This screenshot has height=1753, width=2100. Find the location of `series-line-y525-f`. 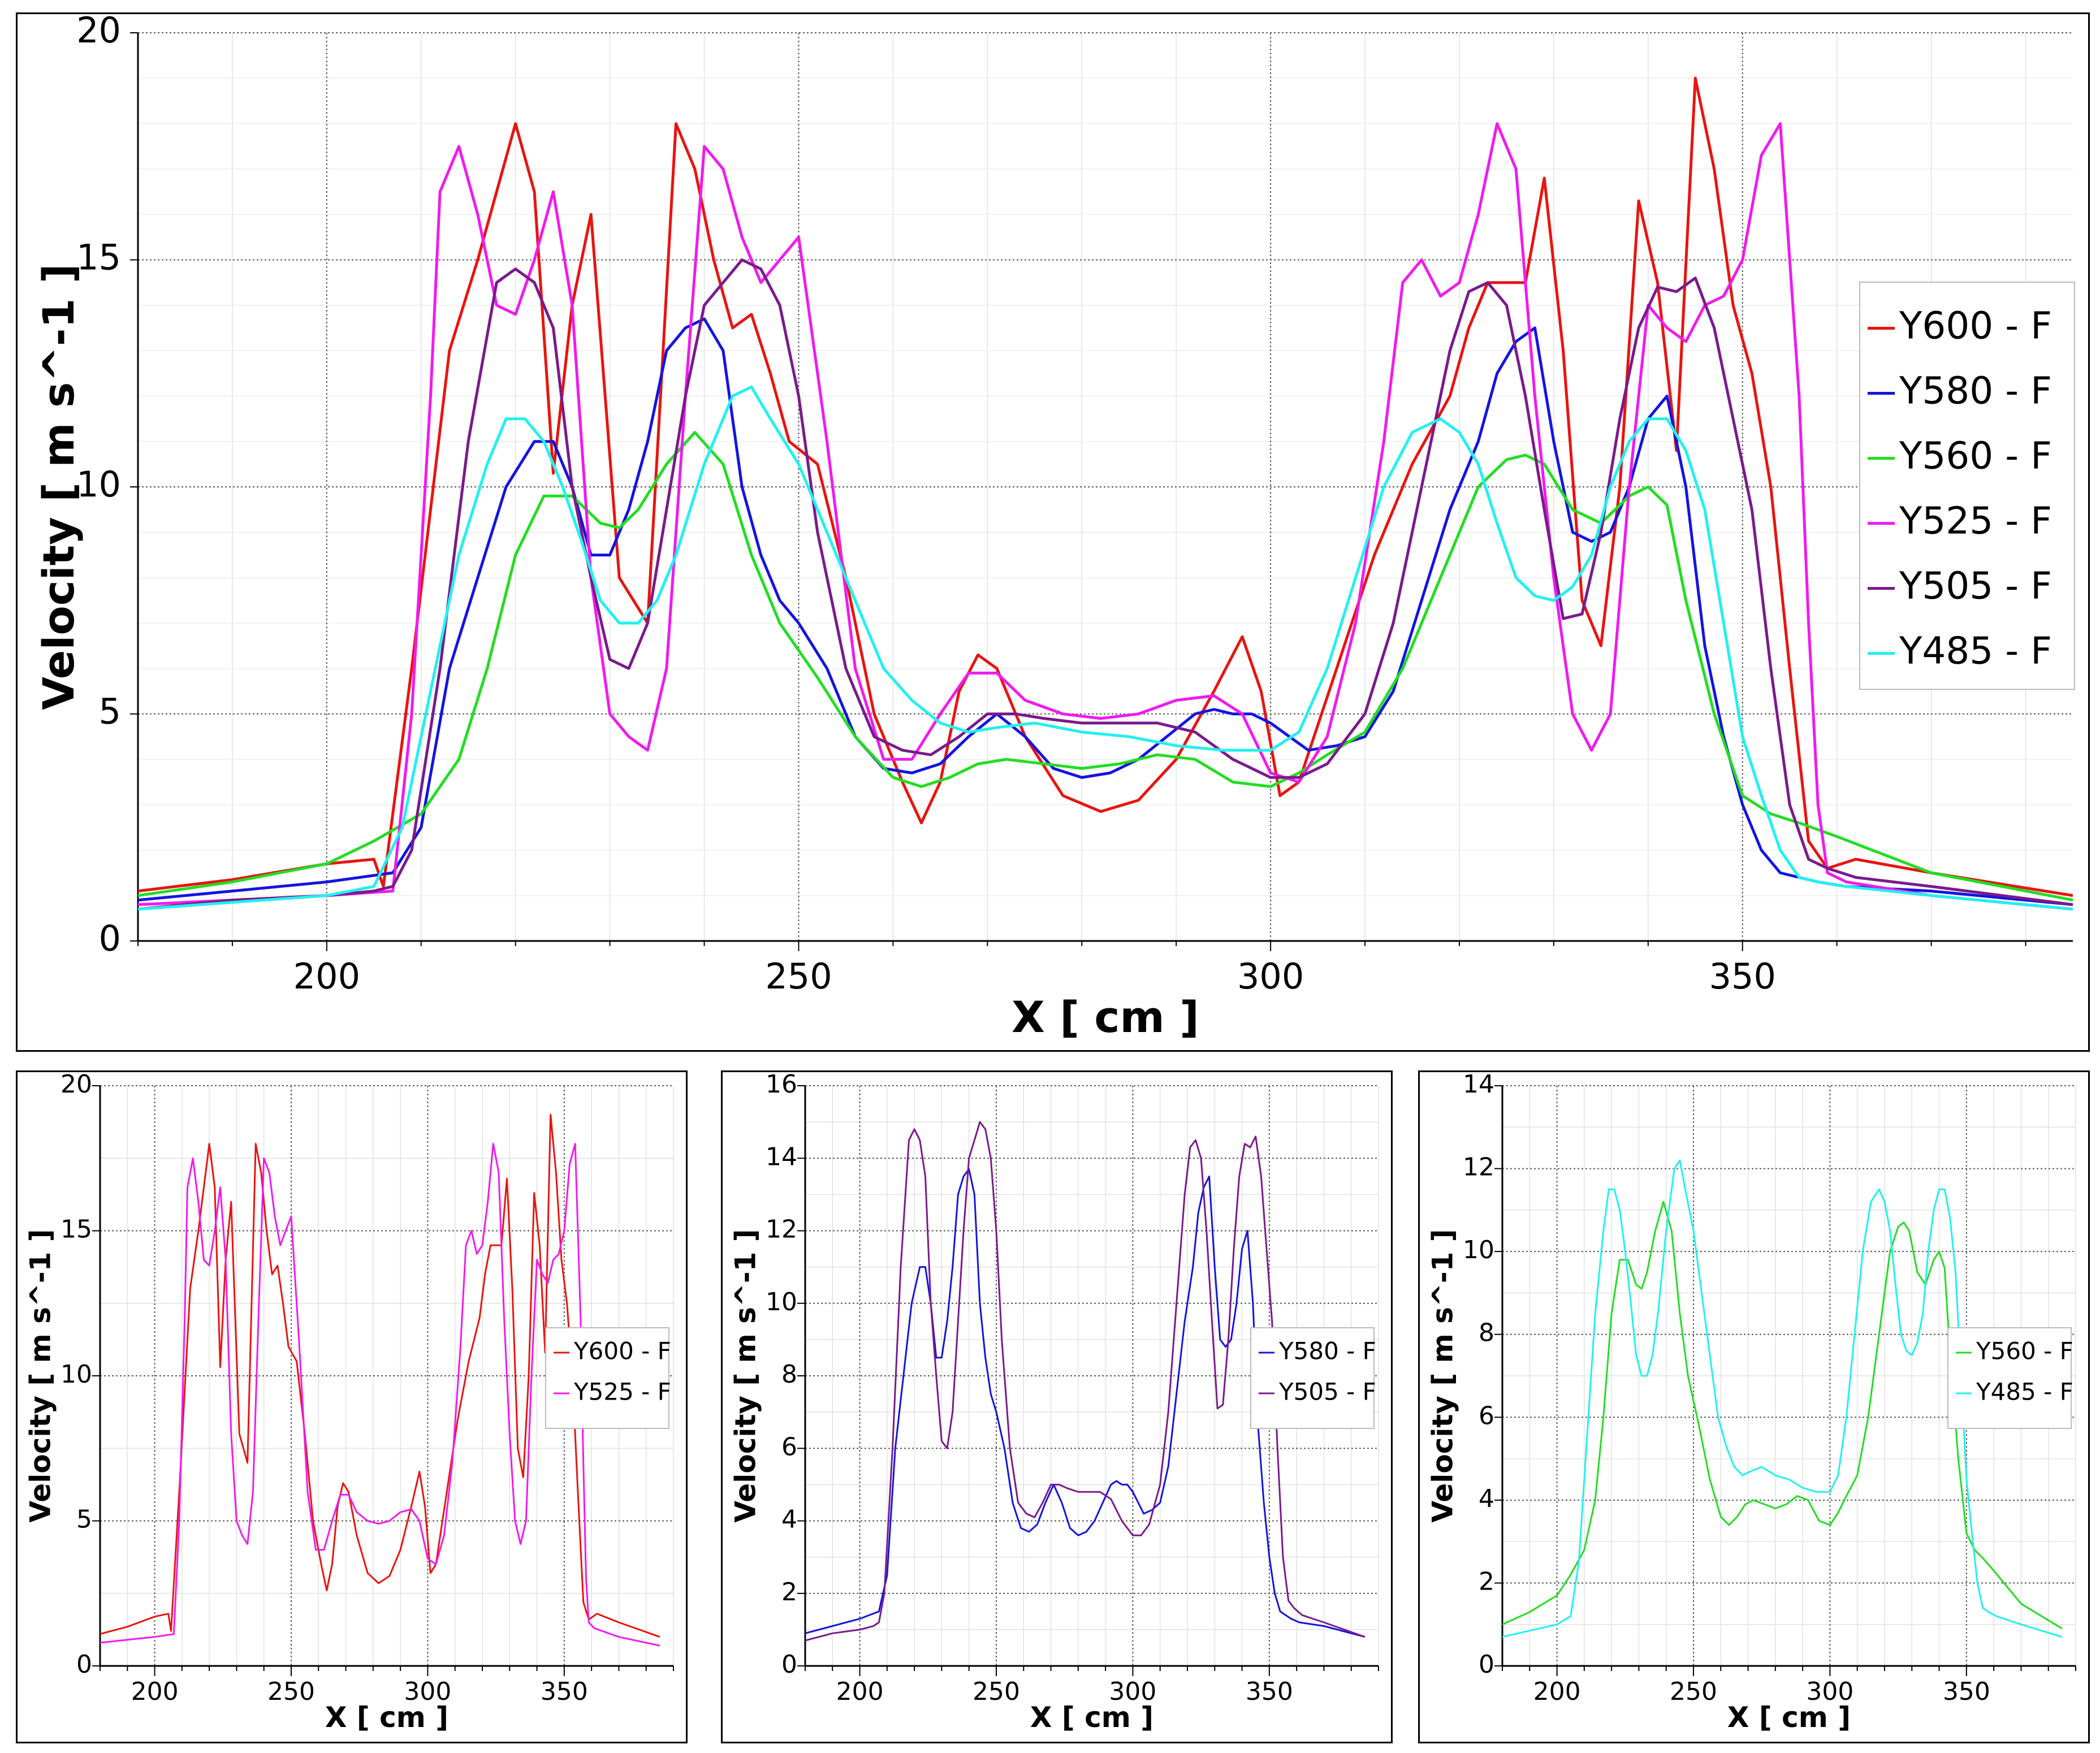

series-line-y525-f is located at coordinates (380, 1395).